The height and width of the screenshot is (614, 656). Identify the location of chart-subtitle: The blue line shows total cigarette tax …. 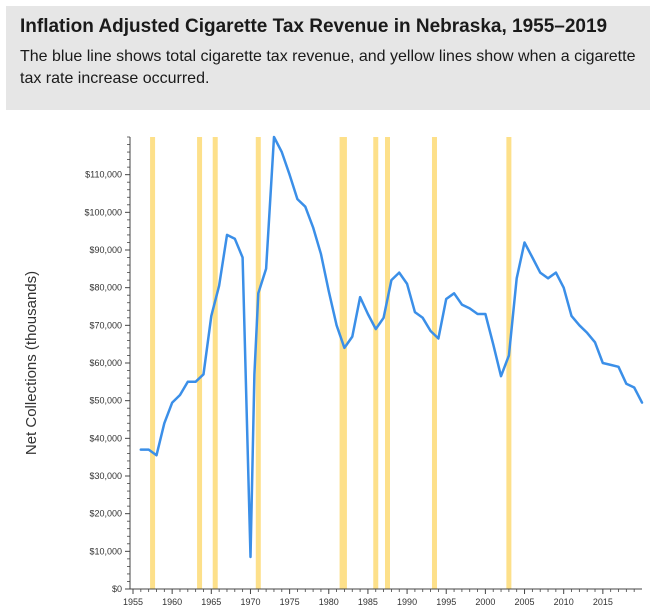
(328, 67).